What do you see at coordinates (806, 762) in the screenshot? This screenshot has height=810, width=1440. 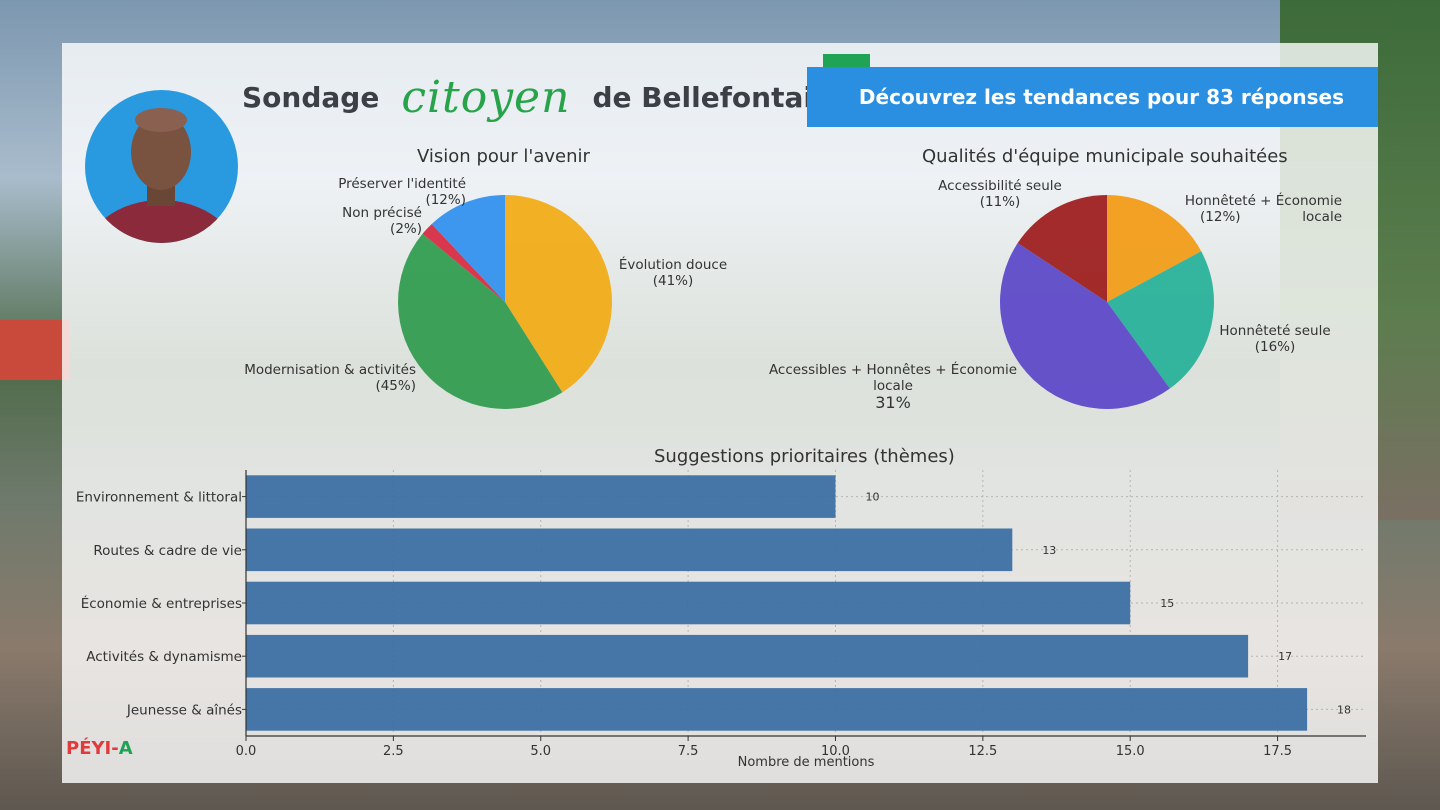 I see `bar-xlabel: Nombre de mentions` at bounding box center [806, 762].